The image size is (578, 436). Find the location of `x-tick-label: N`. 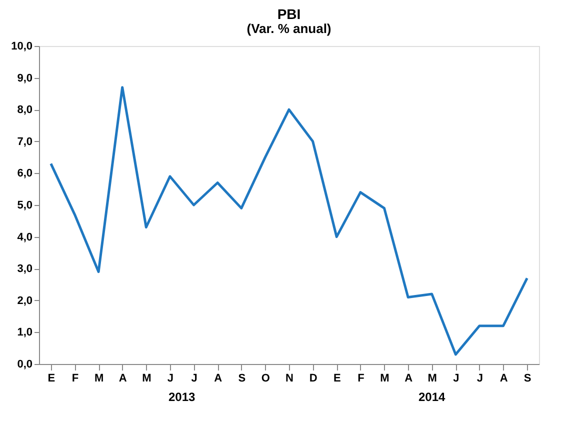

x-tick-label: N is located at coordinates (290, 378).